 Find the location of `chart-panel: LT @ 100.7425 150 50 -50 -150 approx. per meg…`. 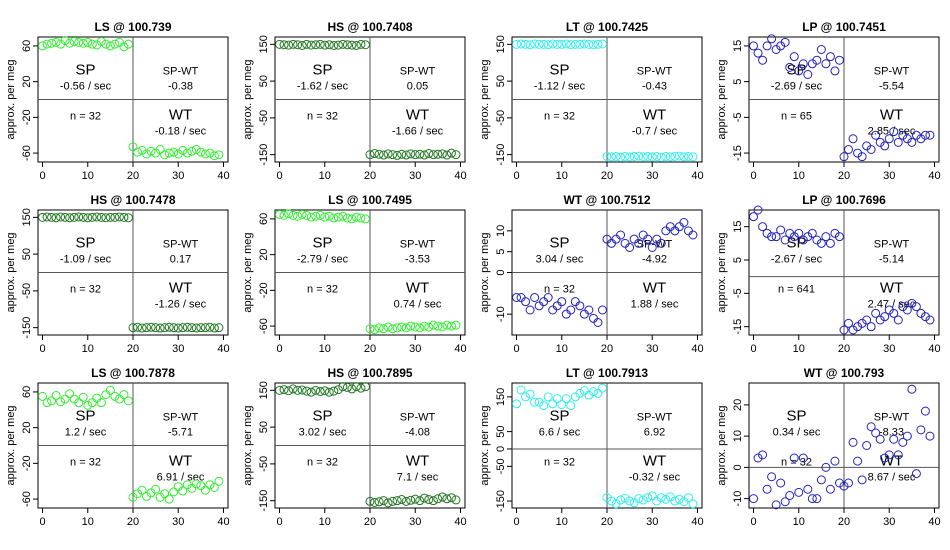

chart-panel: LT @ 100.7425 150 50 -50 -150 approx. per meg… is located at coordinates (591, 101).